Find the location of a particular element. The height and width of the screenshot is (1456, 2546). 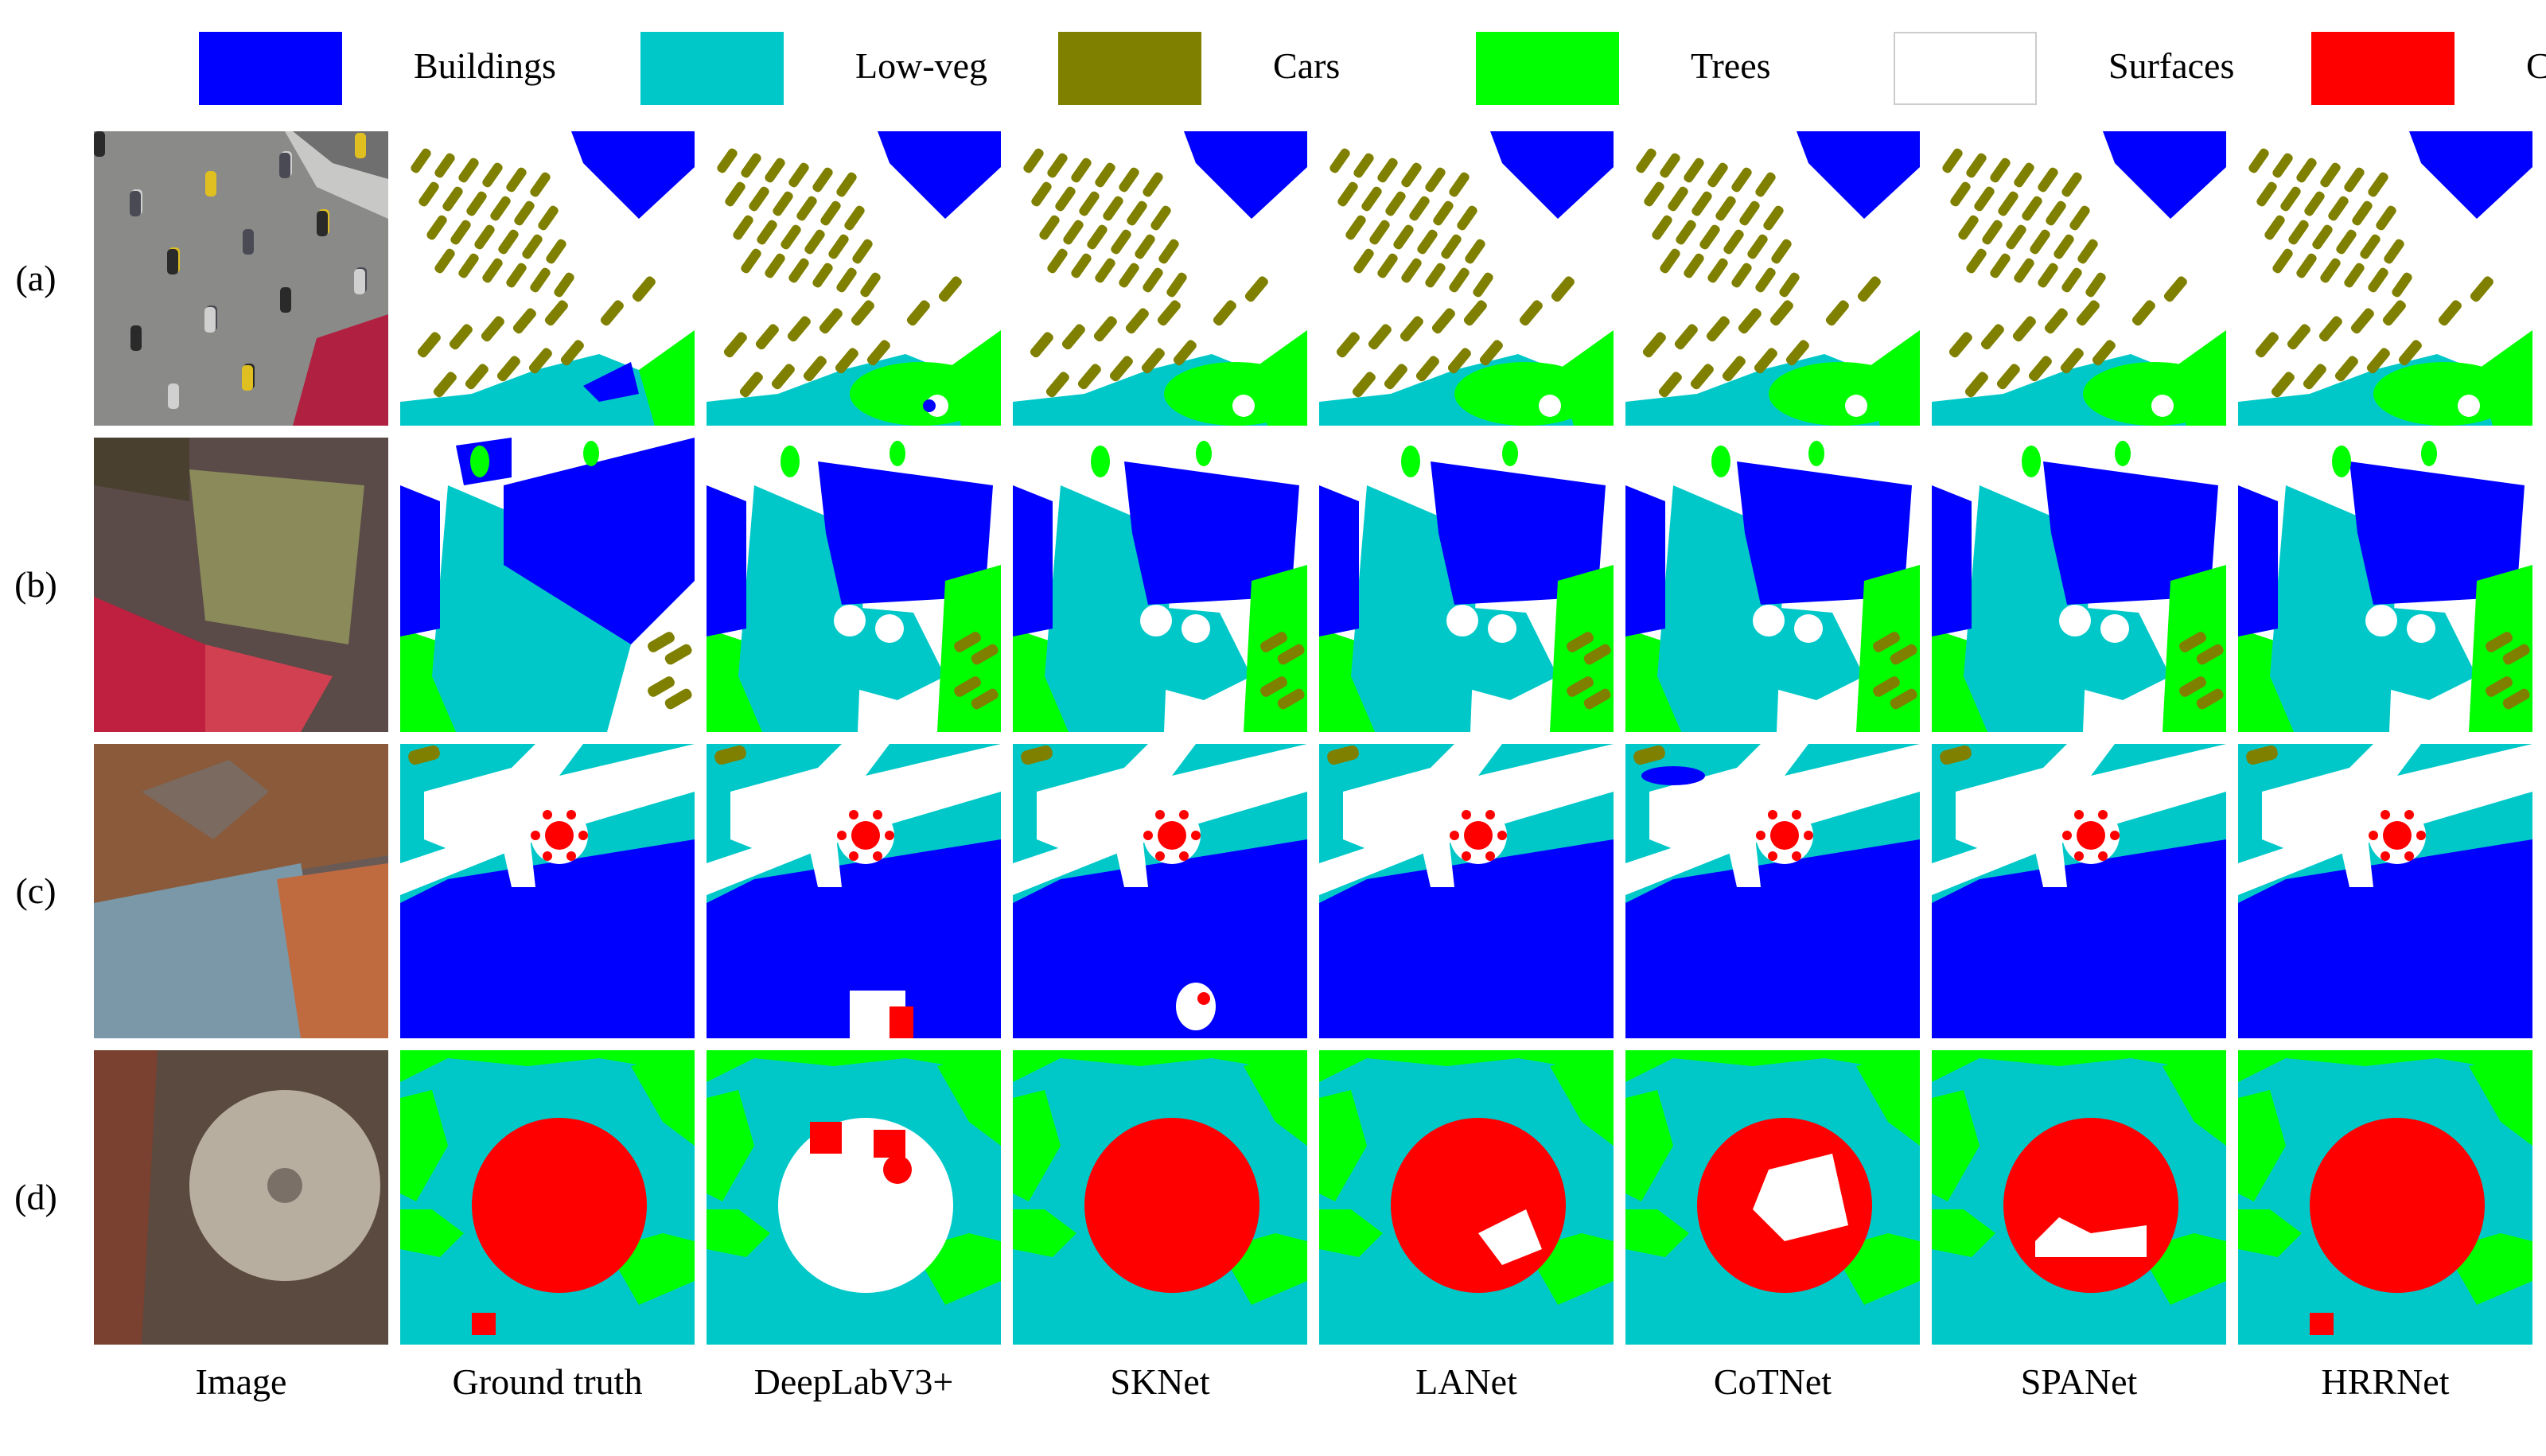

legend-label: Trees is located at coordinates (1731, 65).